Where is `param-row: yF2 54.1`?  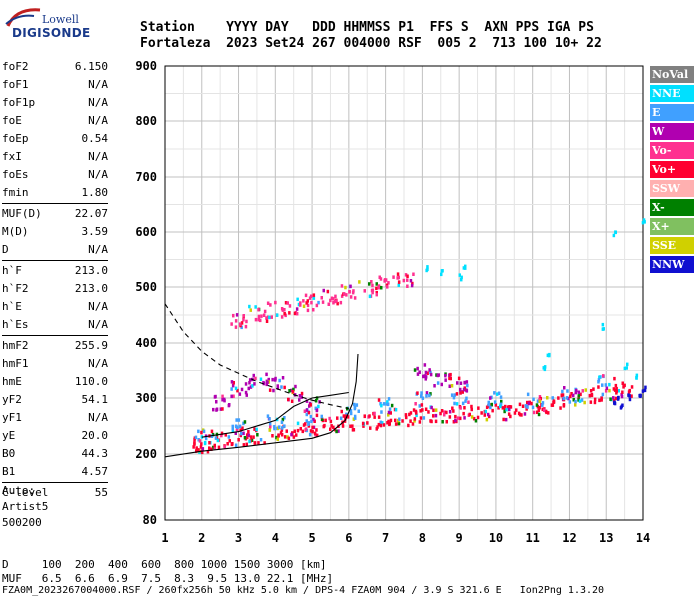 param-row: yF2 54.1 is located at coordinates (55, 400).